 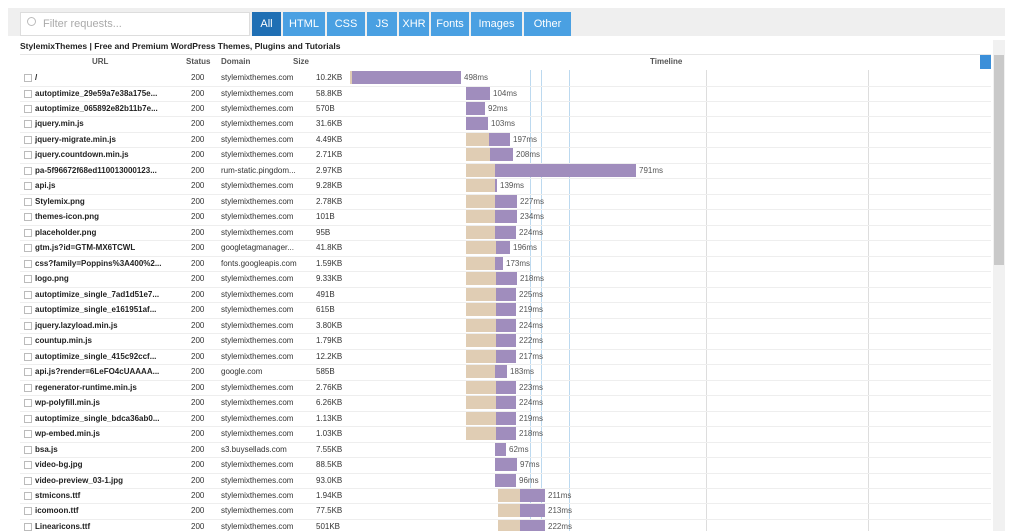 What do you see at coordinates (259, 263) in the screenshot?
I see `request-domain: fonts.googleapis.com` at bounding box center [259, 263].